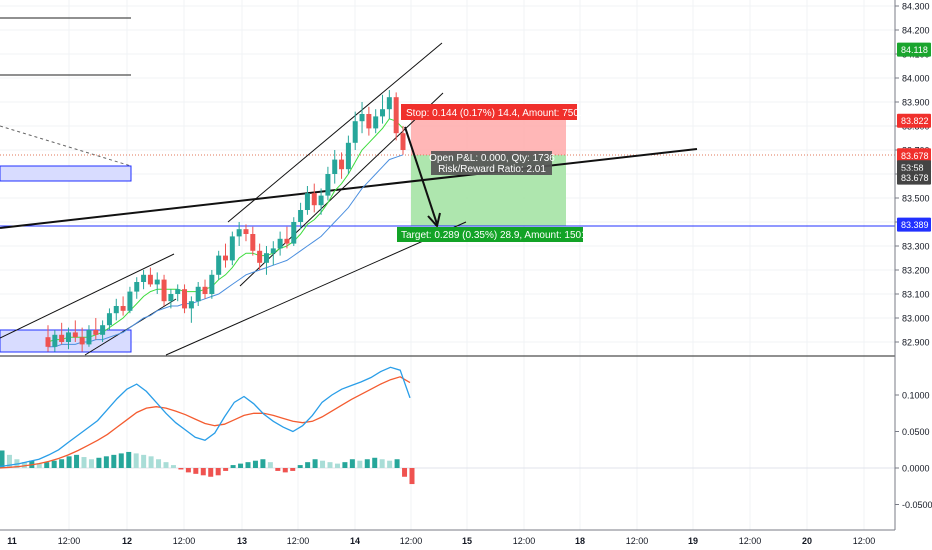 The image size is (932, 550). Describe the element at coordinates (912, 168) in the screenshot. I see `price-tag-label: 53:58` at that location.